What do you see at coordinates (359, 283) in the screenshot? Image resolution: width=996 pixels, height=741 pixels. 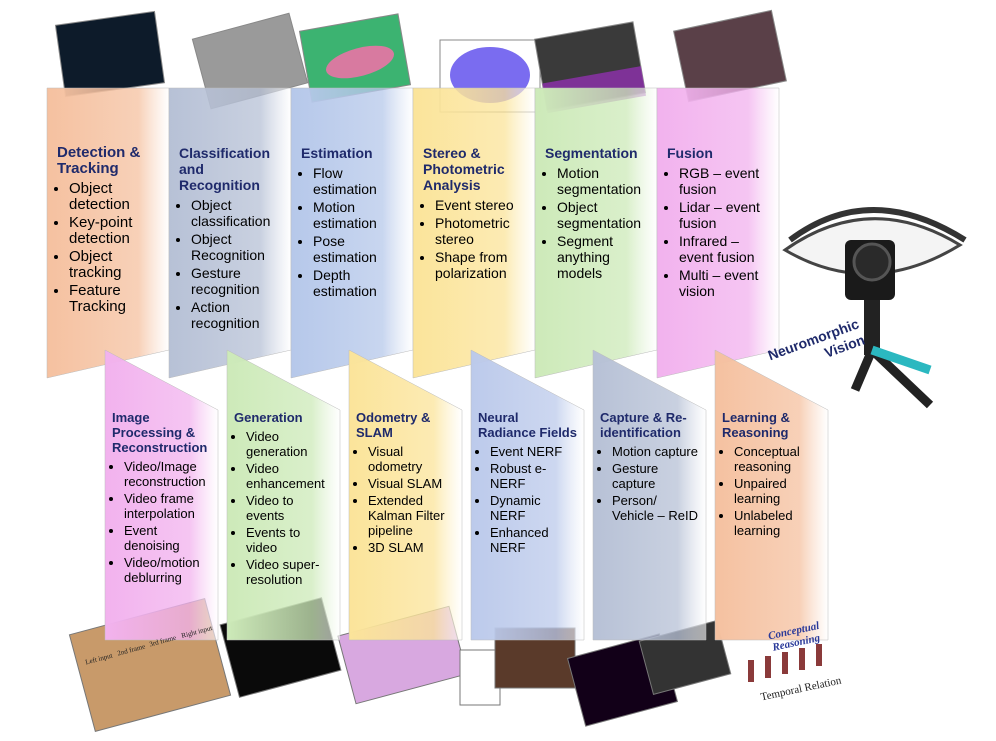 I see `list-item: Depth estimation` at bounding box center [359, 283].